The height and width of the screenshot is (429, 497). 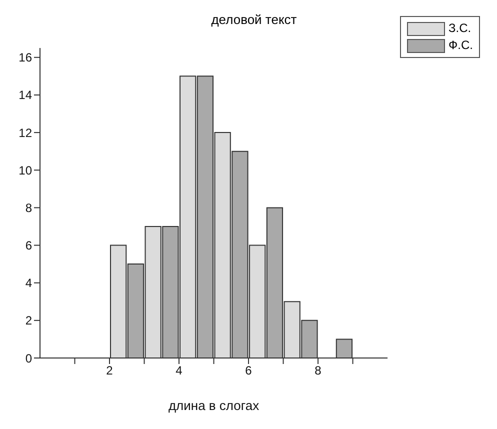 I want to click on y-tick-label: 2, so click(x=28, y=321).